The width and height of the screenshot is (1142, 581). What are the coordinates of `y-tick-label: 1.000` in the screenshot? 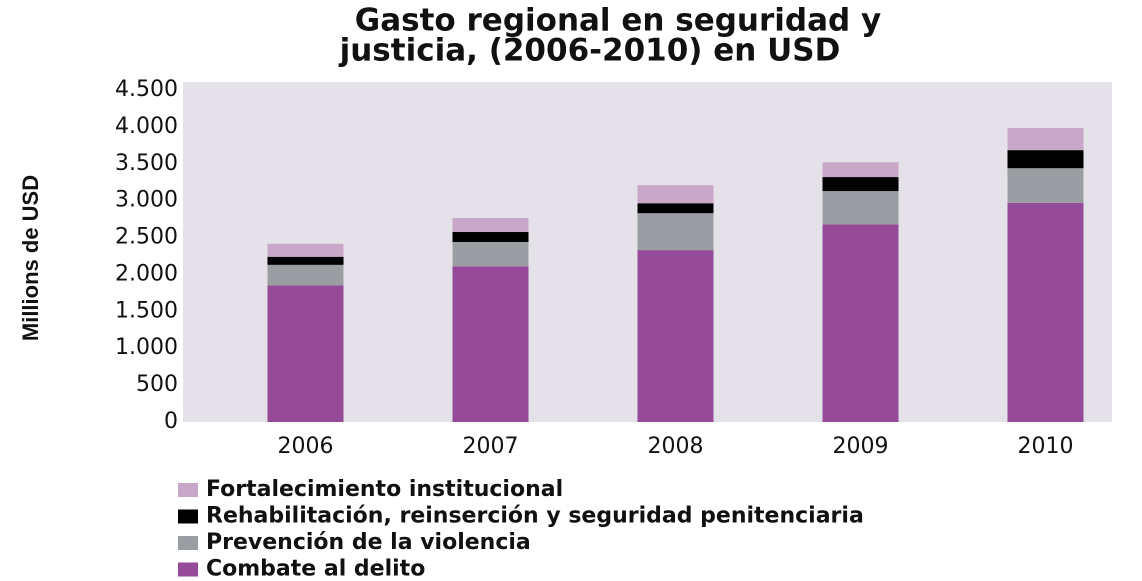 It's located at (146, 347).